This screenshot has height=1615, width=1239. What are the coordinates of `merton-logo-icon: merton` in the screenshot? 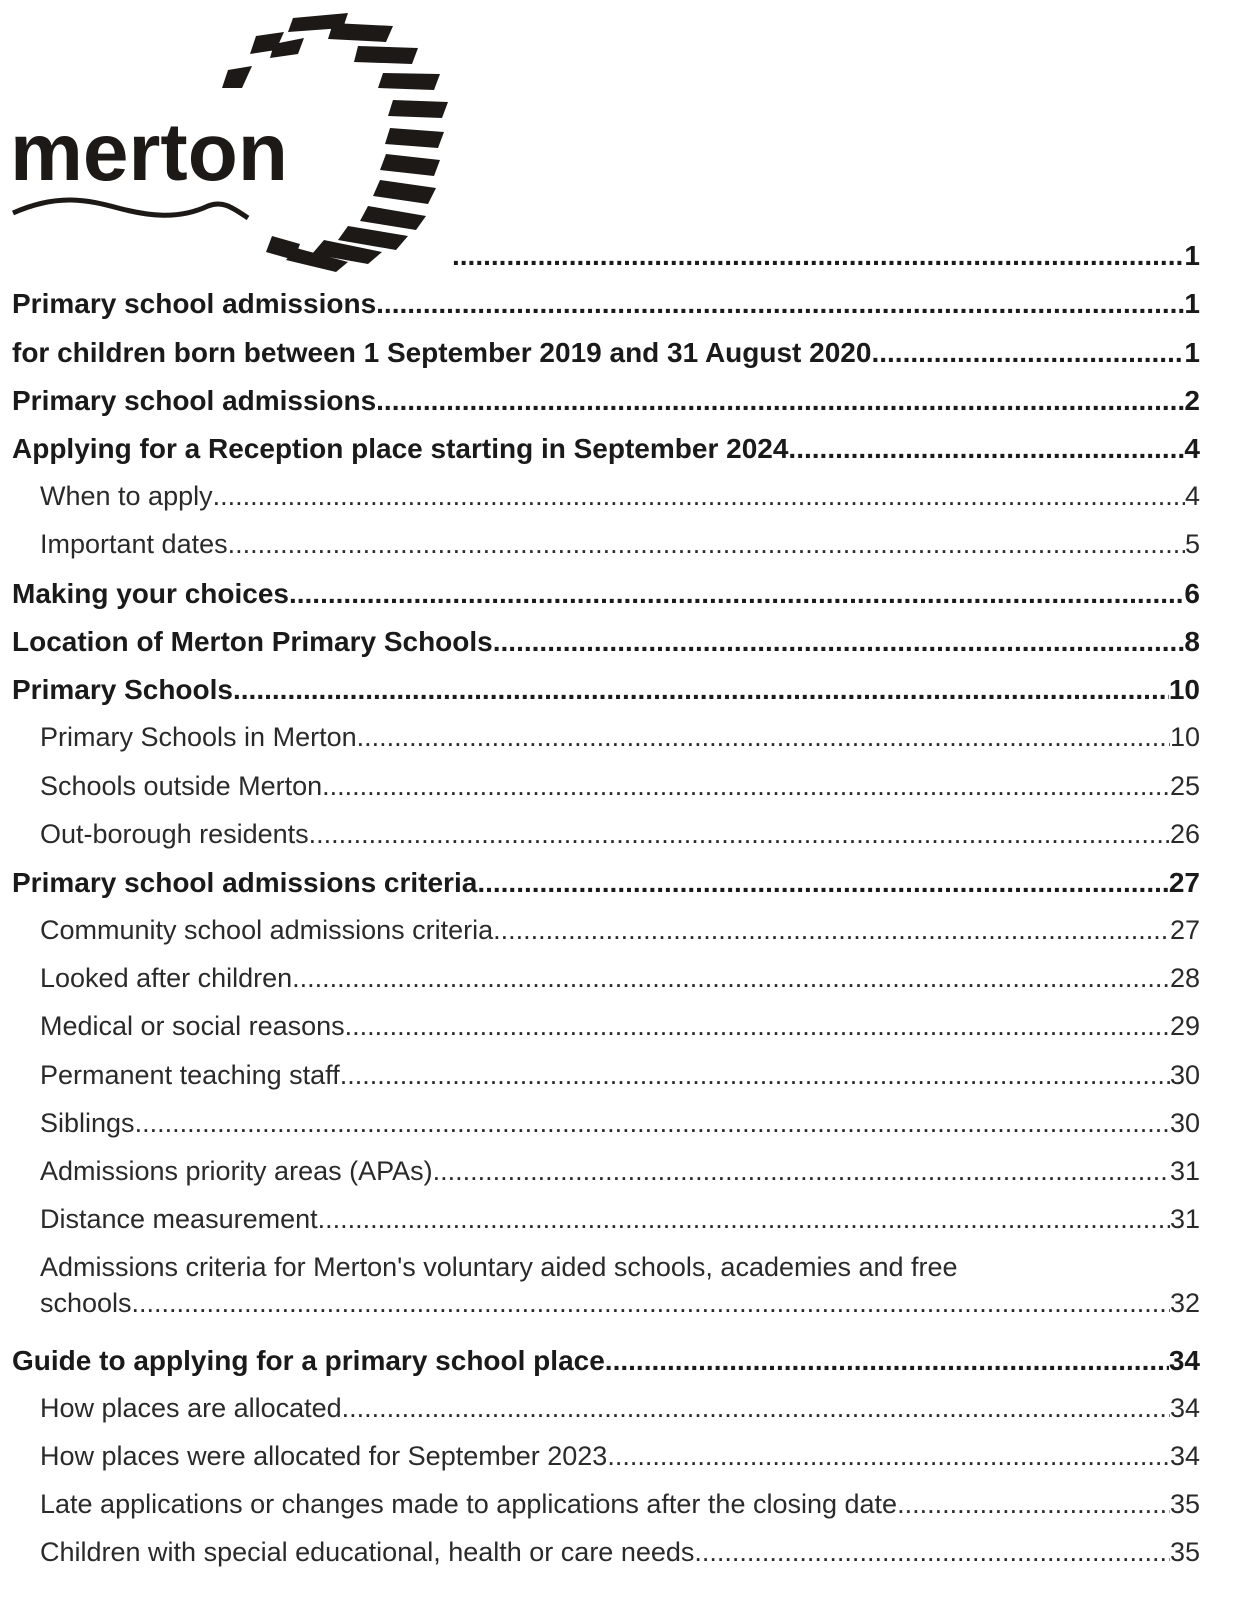 It's located at (229, 142).